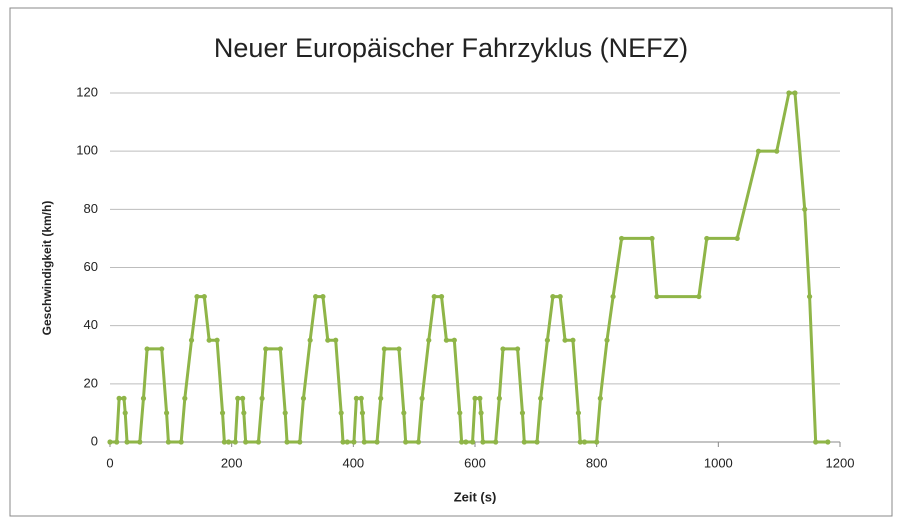 This screenshot has height=524, width=902. Describe the element at coordinates (91, 266) in the screenshot. I see `y-tick-label: 60` at that location.